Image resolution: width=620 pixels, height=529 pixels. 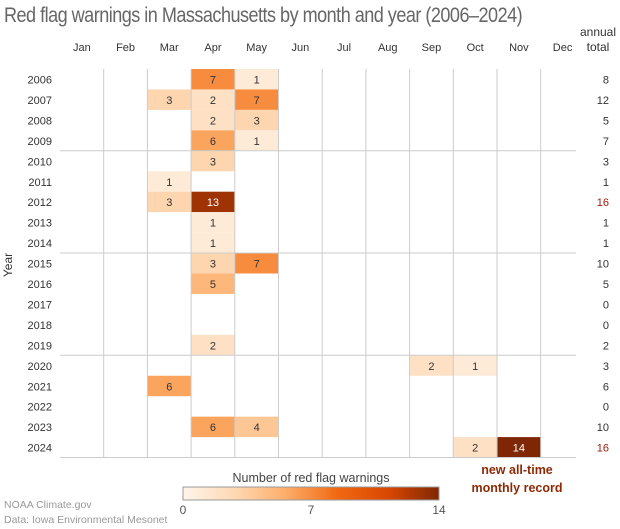 What do you see at coordinates (432, 48) in the screenshot?
I see `month-label: Sep` at bounding box center [432, 48].